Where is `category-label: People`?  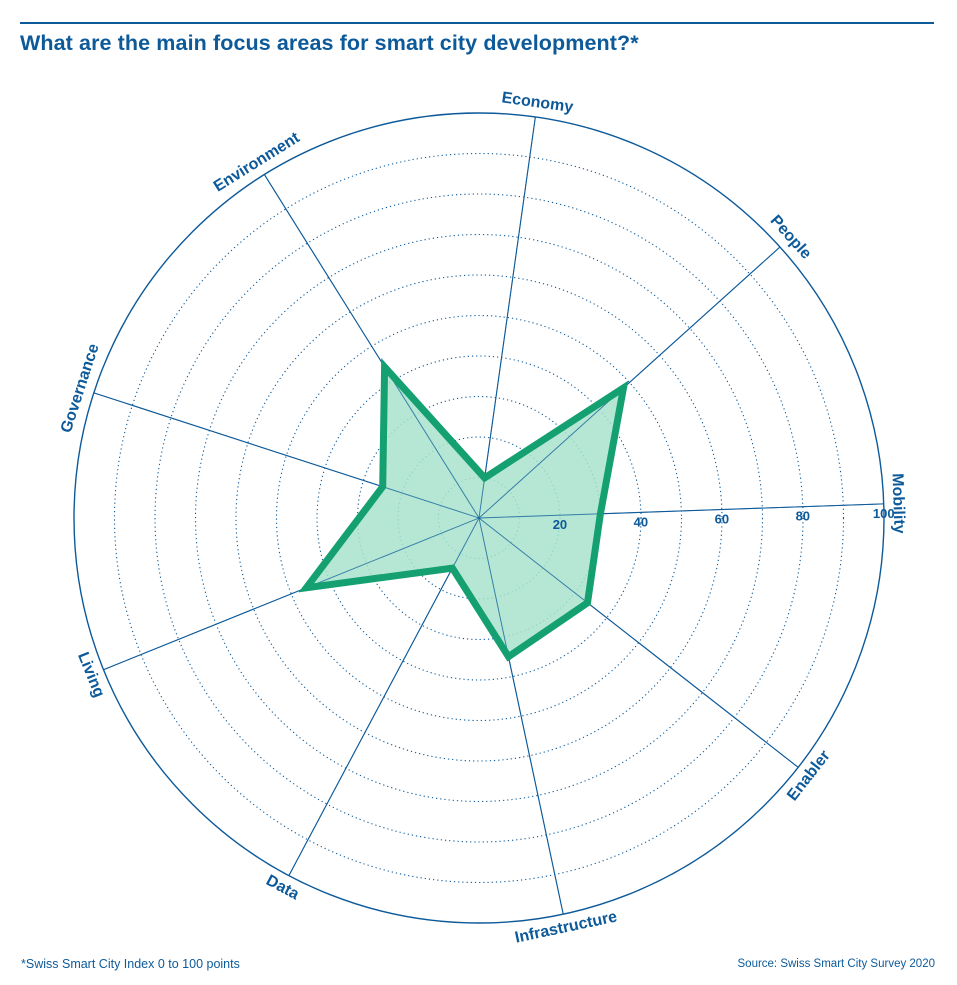 category-label: People is located at coordinates (791, 237).